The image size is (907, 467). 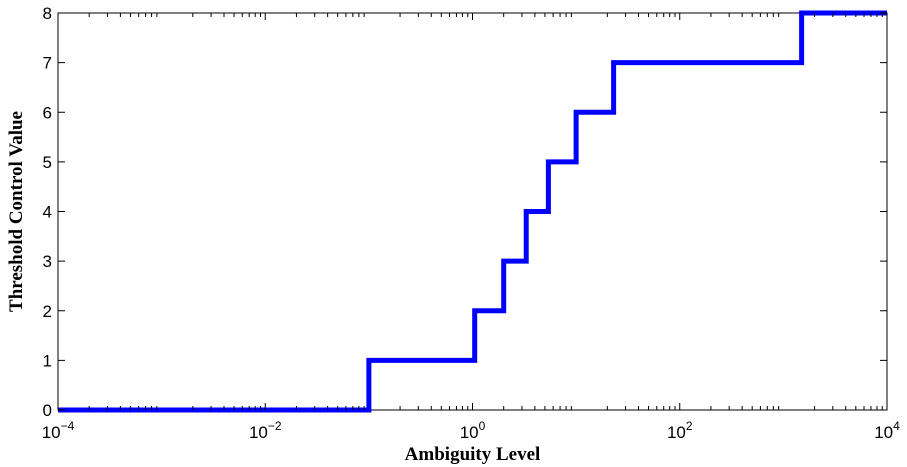 What do you see at coordinates (473, 454) in the screenshot?
I see `x-axis-title: Ambiguity Level` at bounding box center [473, 454].